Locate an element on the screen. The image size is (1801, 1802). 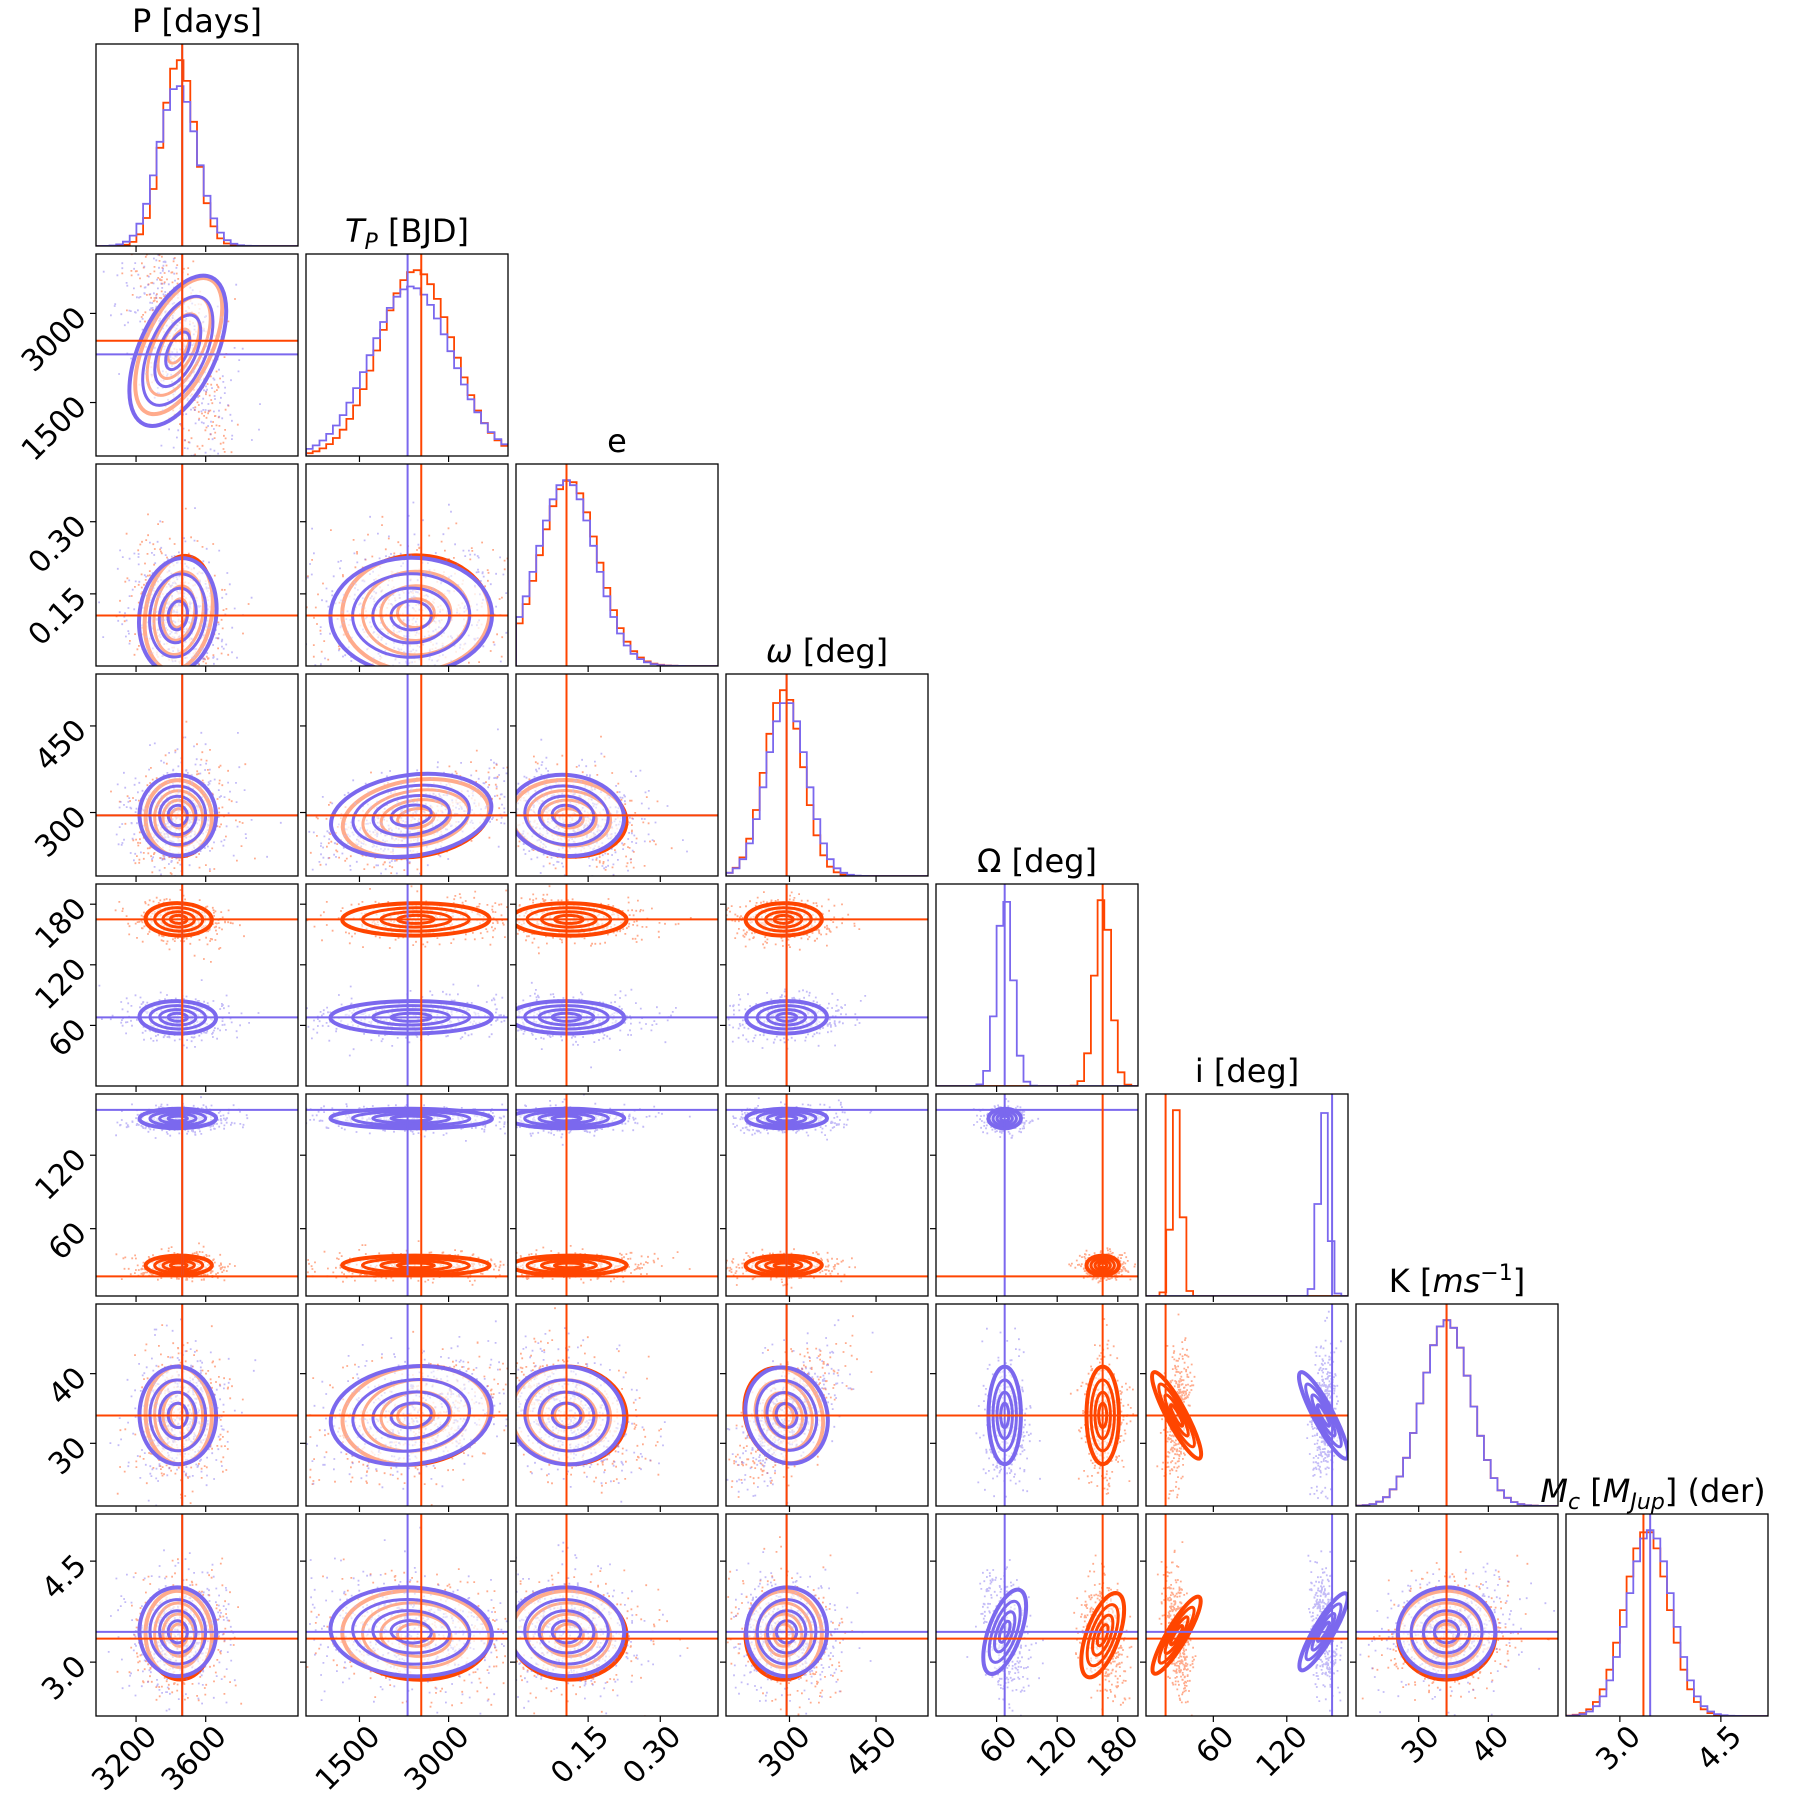
panel-Mc-vs-K is located at coordinates (1457, 1615).